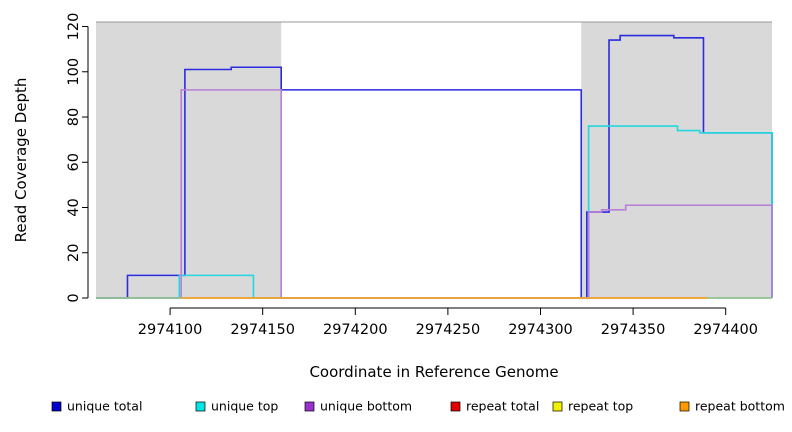 The height and width of the screenshot is (432, 792). Describe the element at coordinates (21, 160) in the screenshot. I see `y-axis-title: Read Coverage Depth` at that location.